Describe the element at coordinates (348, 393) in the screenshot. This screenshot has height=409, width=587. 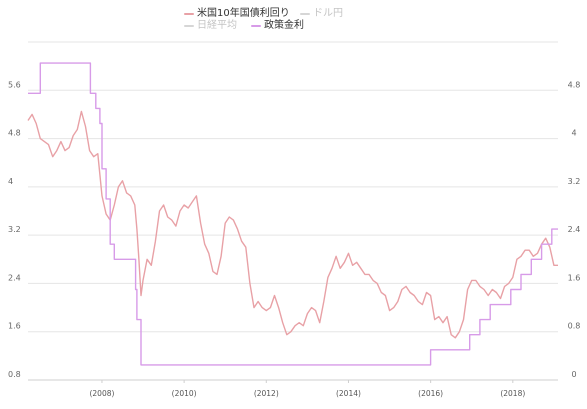
I see `x-tick-label: (2014)` at that location.